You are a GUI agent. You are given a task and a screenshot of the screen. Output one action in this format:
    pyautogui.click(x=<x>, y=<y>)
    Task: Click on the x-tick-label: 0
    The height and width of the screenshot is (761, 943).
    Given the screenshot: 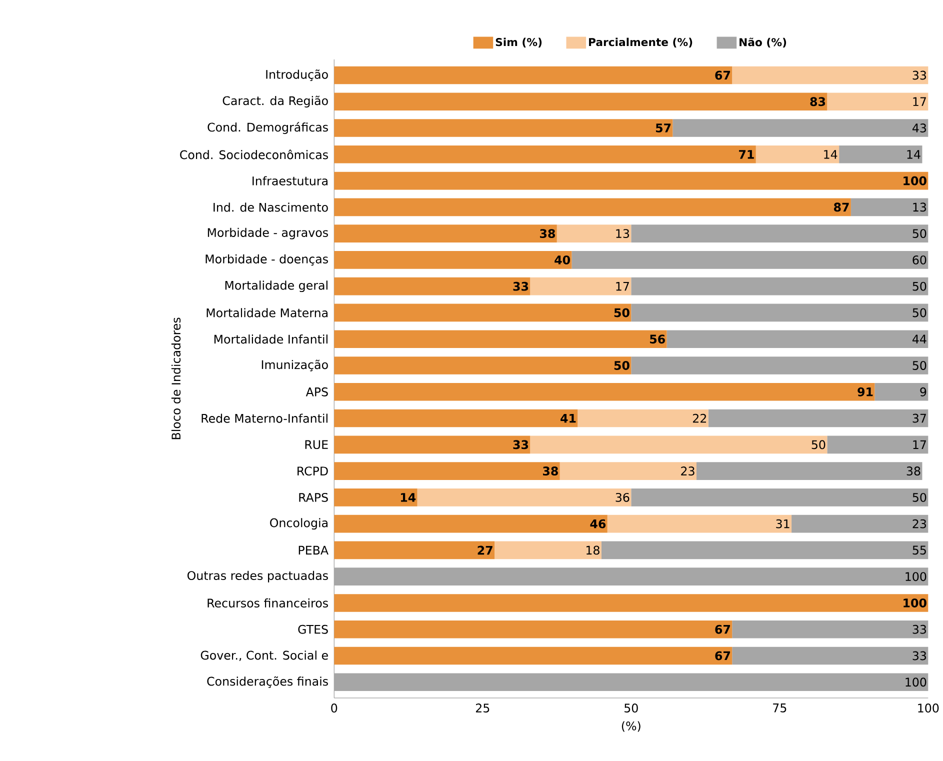 What is the action you would take?
    pyautogui.click(x=334, y=707)
    